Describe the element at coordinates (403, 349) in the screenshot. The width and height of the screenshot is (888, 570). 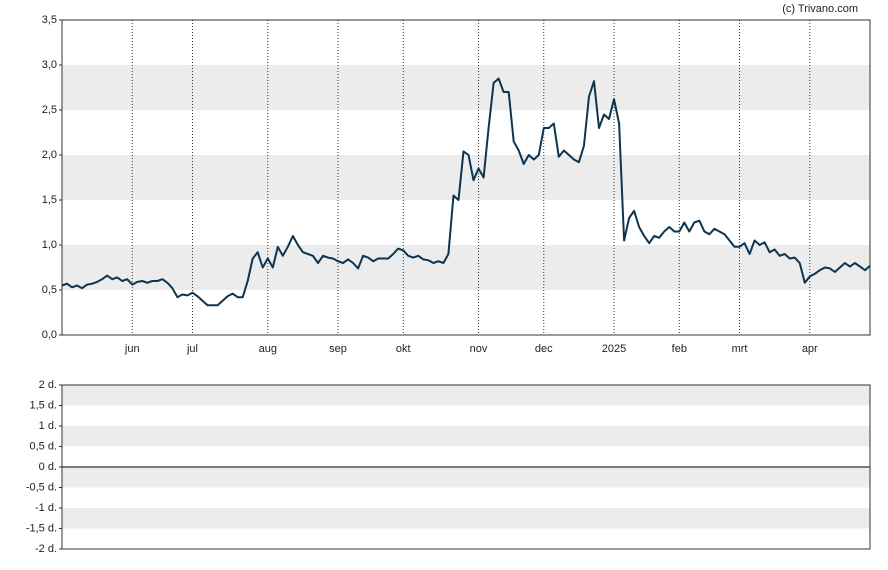
I see `x-tick-label: okt` at that location.